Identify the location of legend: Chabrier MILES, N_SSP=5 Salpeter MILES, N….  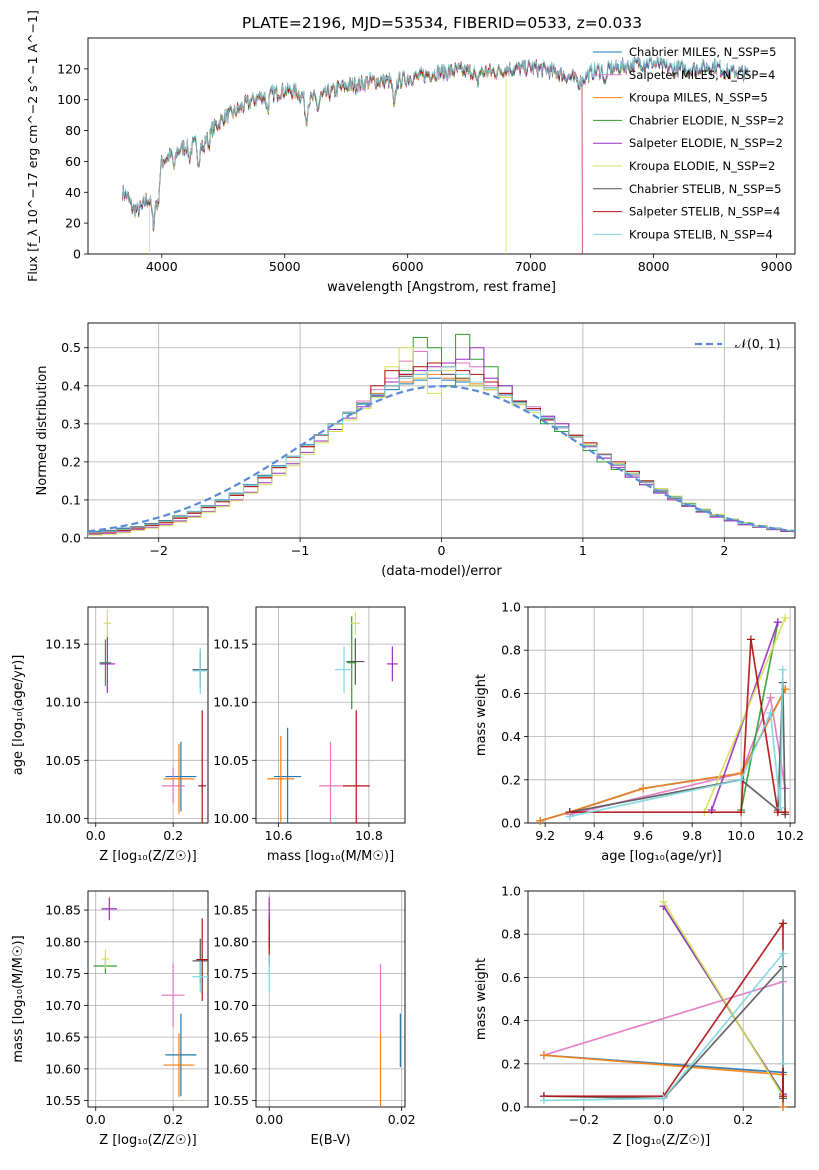
(688, 143).